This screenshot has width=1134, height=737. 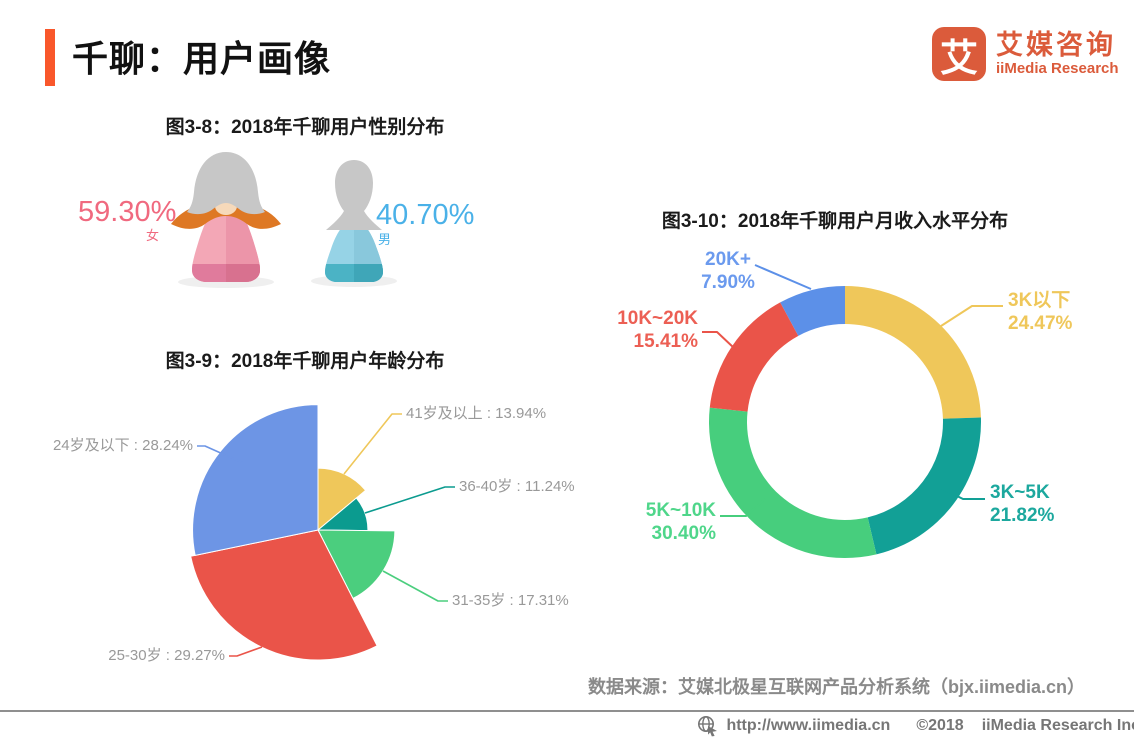 I want to click on data-source-note: 数据来源：艾媒北极星互联网产品分析系统（bjx.iimedia.cn）, so click(x=837, y=687).